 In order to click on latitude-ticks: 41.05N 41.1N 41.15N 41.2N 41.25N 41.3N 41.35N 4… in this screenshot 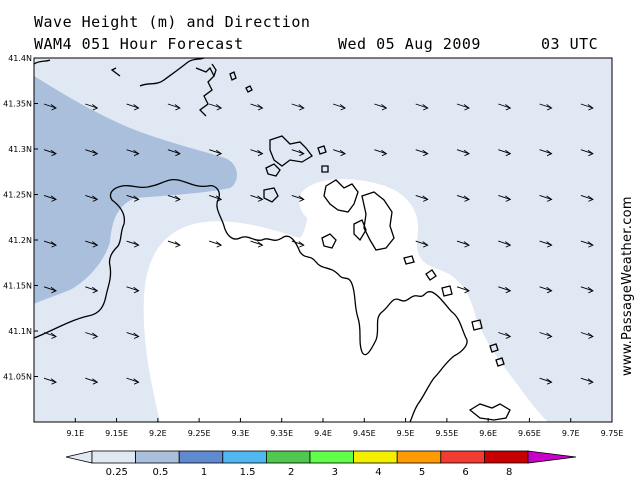, I will do `click(20, 218)`.